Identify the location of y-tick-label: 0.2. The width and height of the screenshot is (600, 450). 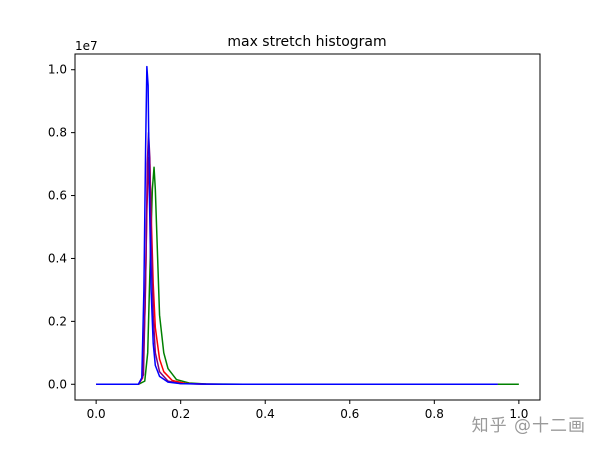
(57, 321).